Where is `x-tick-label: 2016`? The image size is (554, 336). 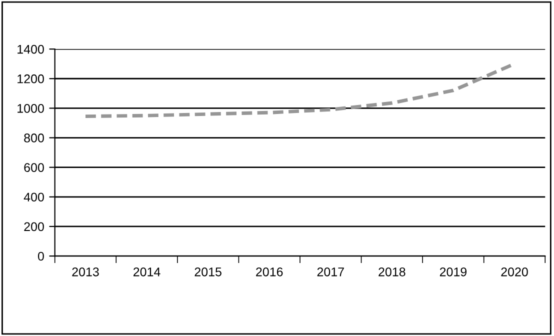
x-tick-label: 2016 is located at coordinates (269, 271).